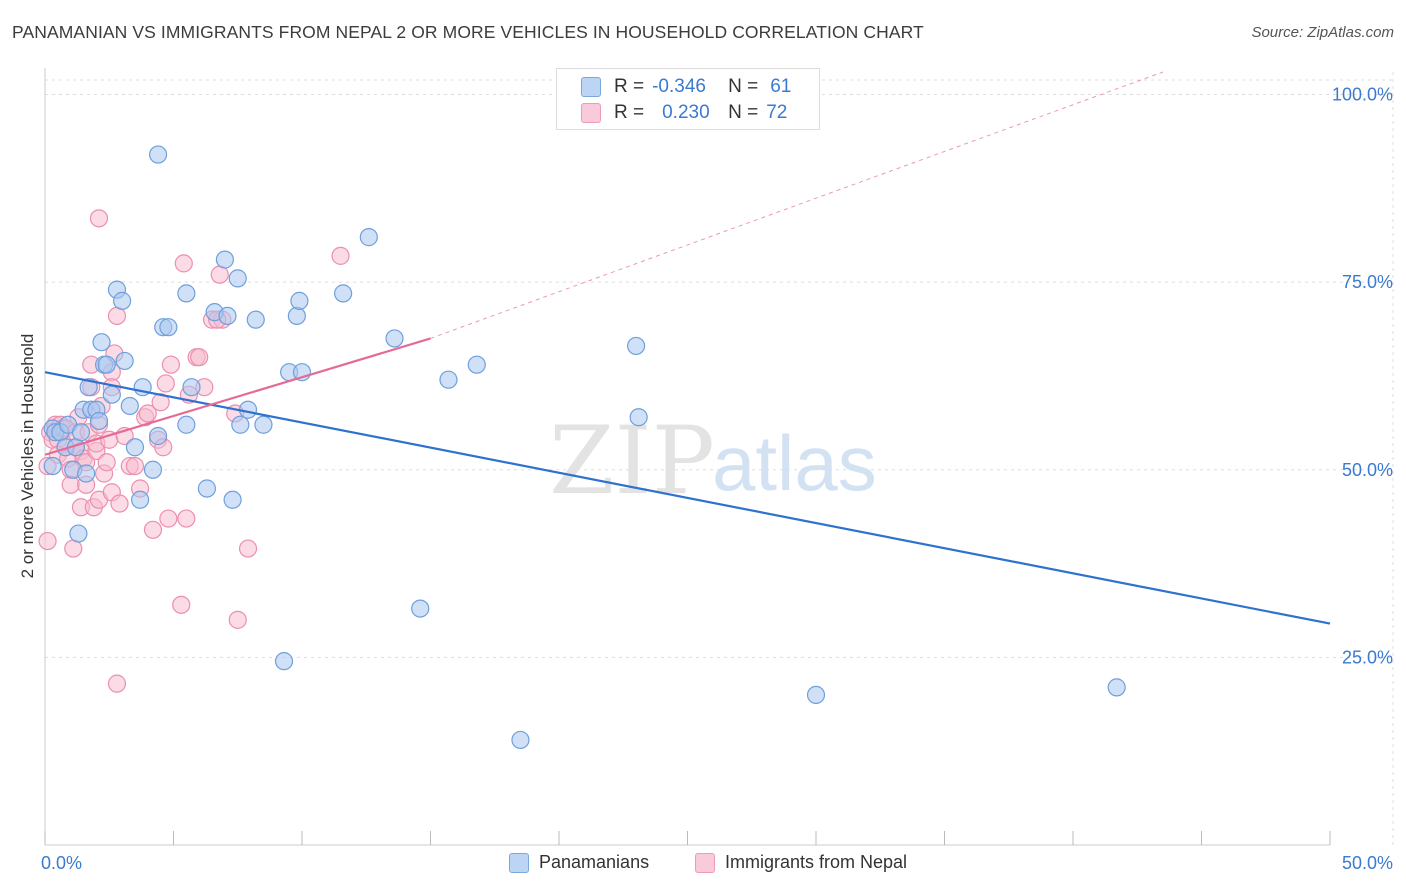 The image size is (1406, 892). What do you see at coordinates (591, 87) in the screenshot?
I see `legend-swatch-blue` at bounding box center [591, 87].